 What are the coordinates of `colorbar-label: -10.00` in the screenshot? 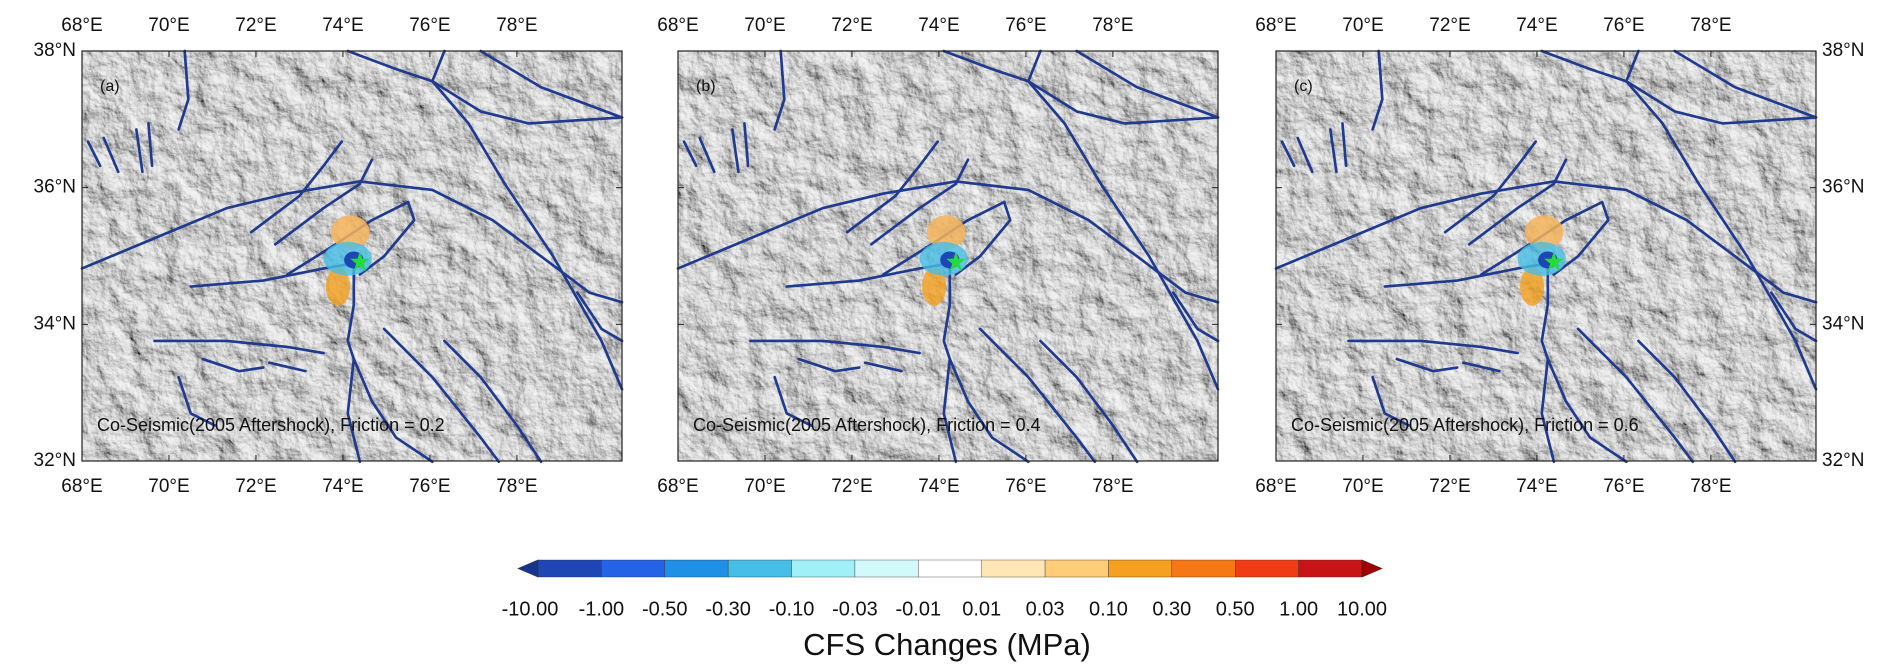 It's located at (530, 609).